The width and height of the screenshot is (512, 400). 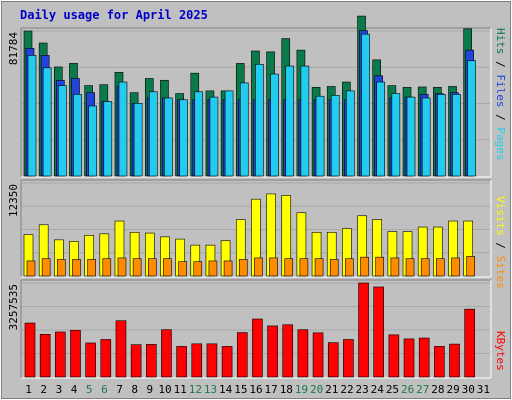 What do you see at coordinates (226, 389) in the screenshot?
I see `x-tick-label: 14` at bounding box center [226, 389].